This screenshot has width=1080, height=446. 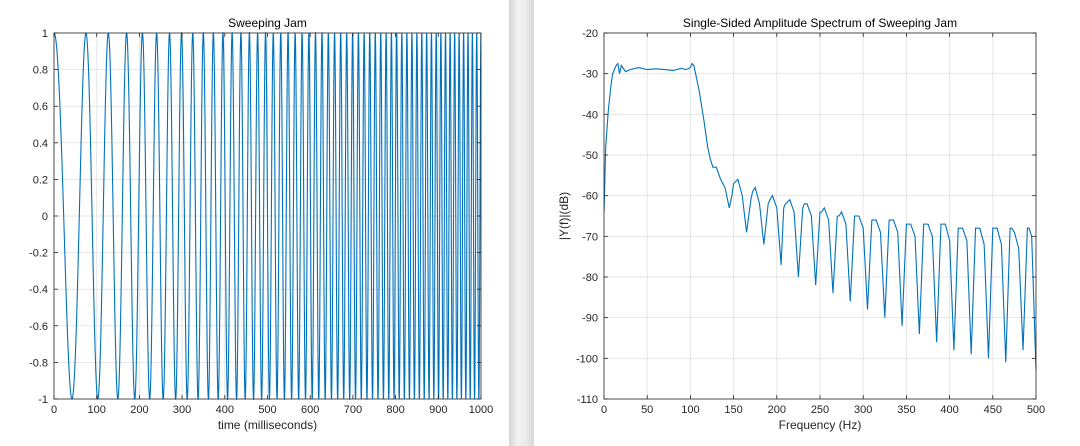 I want to click on y-tick-label: -1, so click(x=43, y=400).